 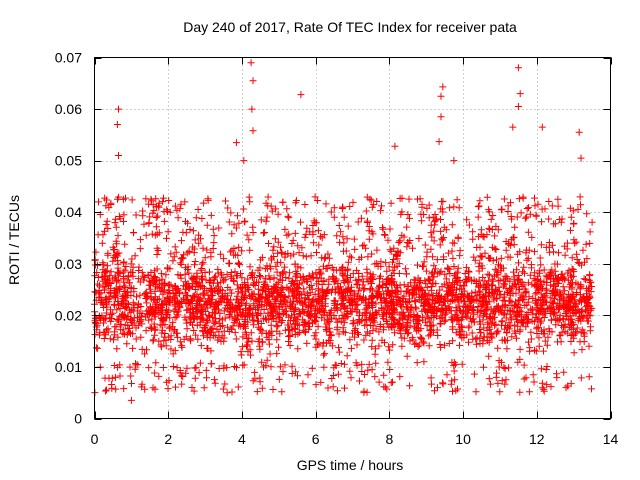 What do you see at coordinates (68, 161) in the screenshot?
I see `y-tick-label: 0.05` at bounding box center [68, 161].